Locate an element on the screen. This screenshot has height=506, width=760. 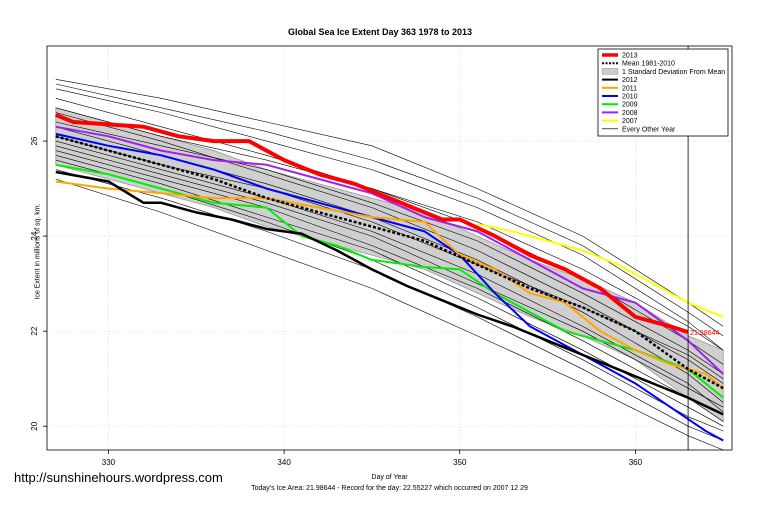
legend-label: 2008 is located at coordinates (630, 113).